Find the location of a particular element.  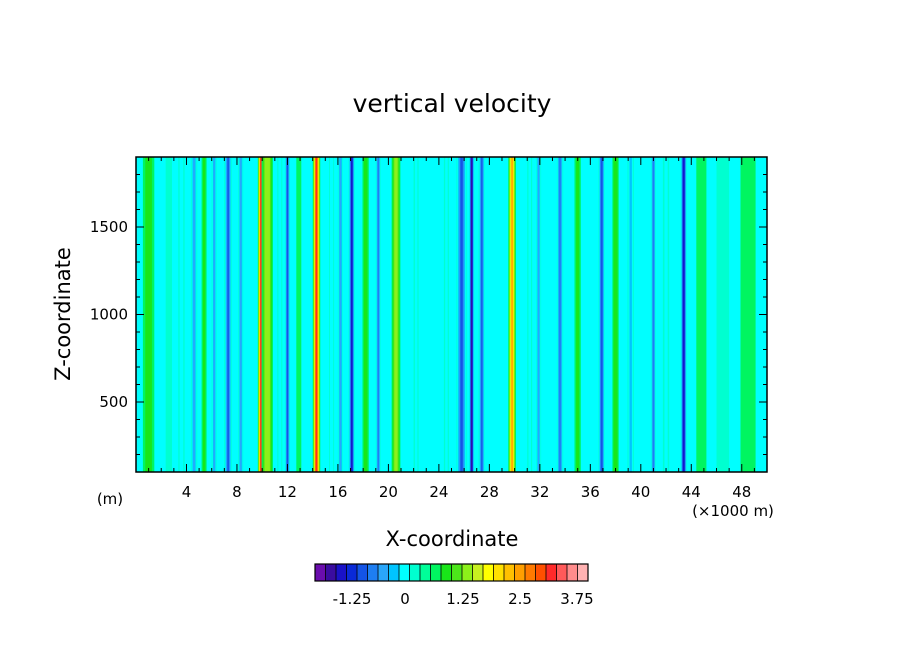

x-tick-label: 12 is located at coordinates (287, 492).